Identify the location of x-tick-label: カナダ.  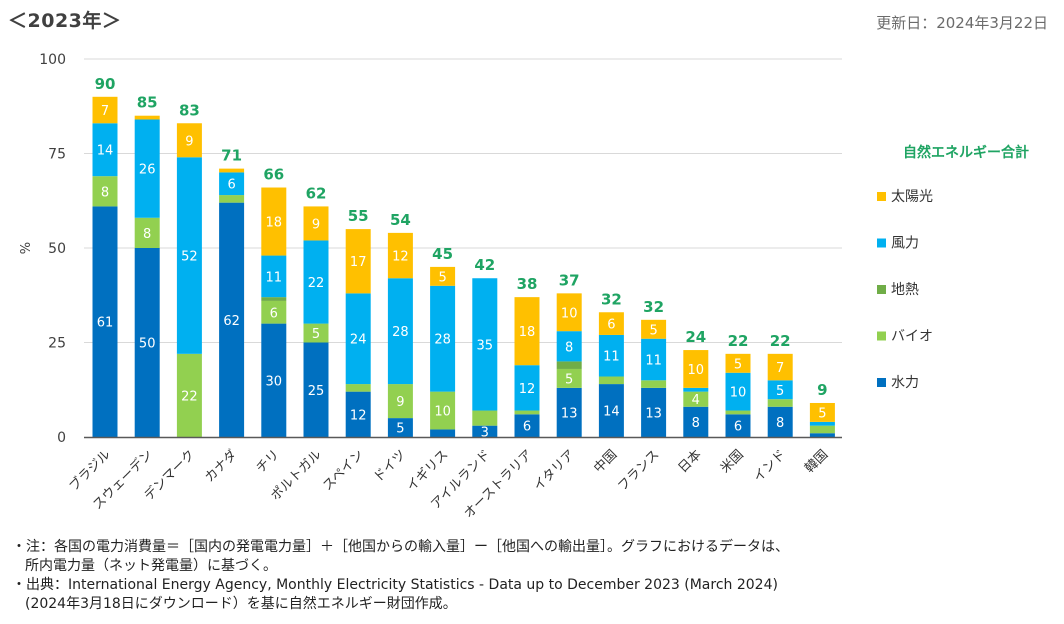
(221, 466).